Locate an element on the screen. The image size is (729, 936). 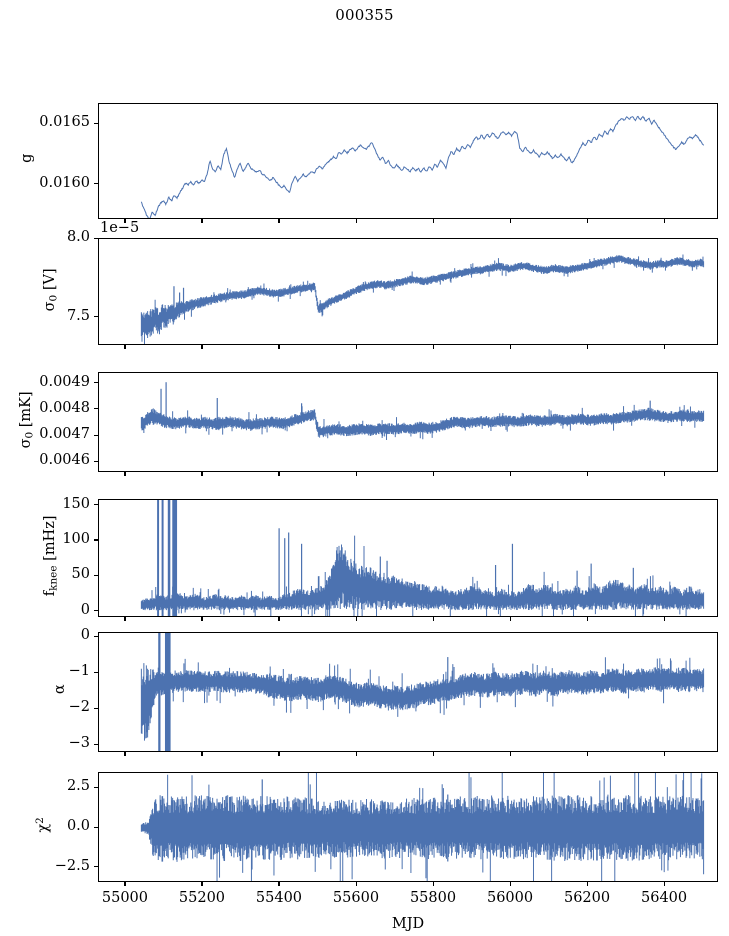
ytick-label: 8.0 is located at coordinates (78, 237).